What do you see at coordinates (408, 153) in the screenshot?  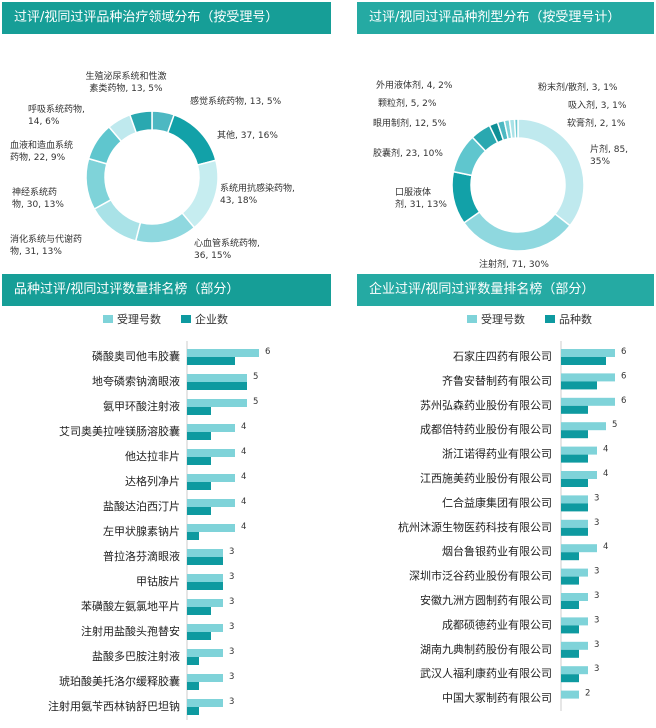 I see `donut-slice-label: 胶囊剂, 23, 10%` at bounding box center [408, 153].